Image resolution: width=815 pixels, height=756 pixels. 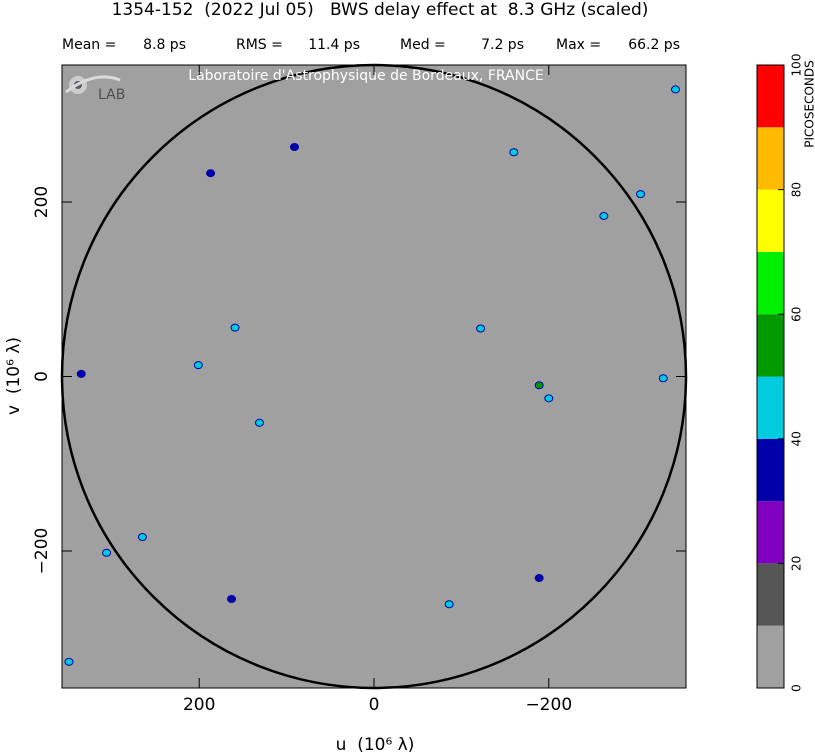 What do you see at coordinates (259, 45) in the screenshot?
I see `stat-label: RMS =` at bounding box center [259, 45].